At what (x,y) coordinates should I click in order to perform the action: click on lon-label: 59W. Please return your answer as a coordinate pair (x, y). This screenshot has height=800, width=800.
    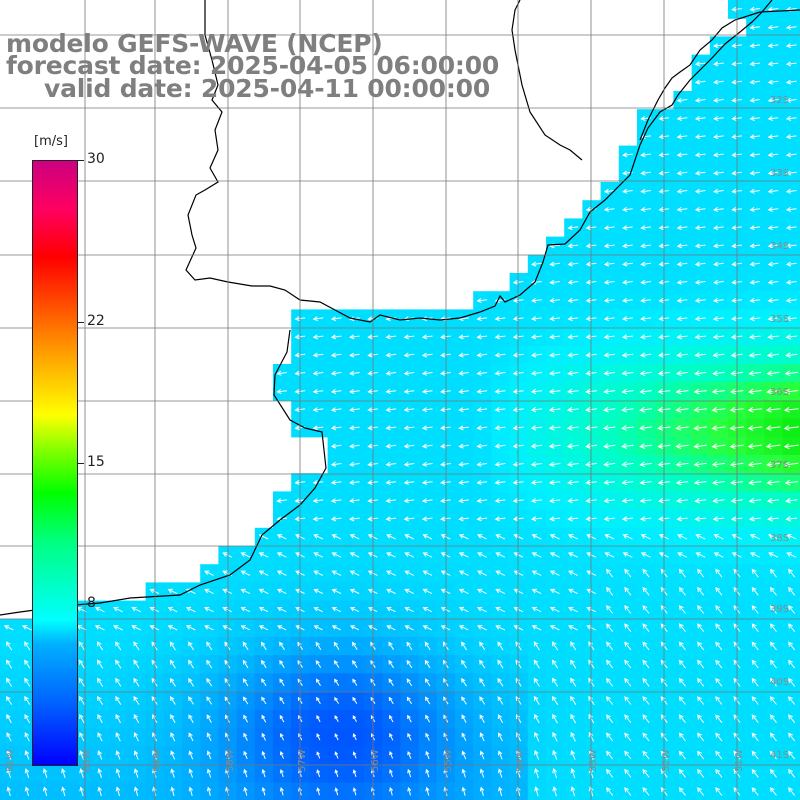
    Looking at the image, I should click on (157, 760).